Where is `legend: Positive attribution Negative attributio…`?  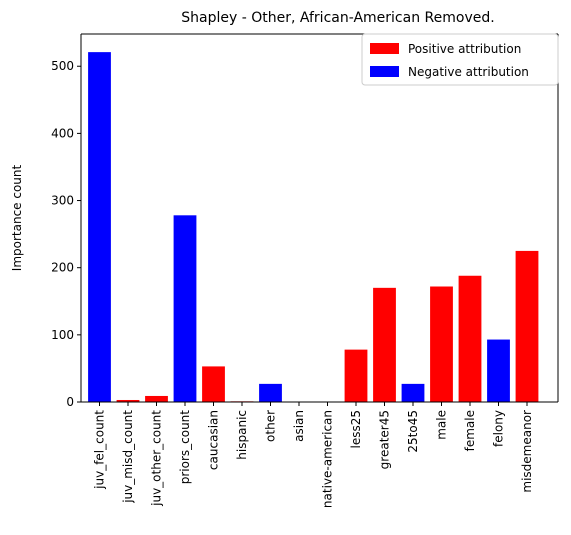 legend: Positive attribution Negative attributio… is located at coordinates (460, 59).